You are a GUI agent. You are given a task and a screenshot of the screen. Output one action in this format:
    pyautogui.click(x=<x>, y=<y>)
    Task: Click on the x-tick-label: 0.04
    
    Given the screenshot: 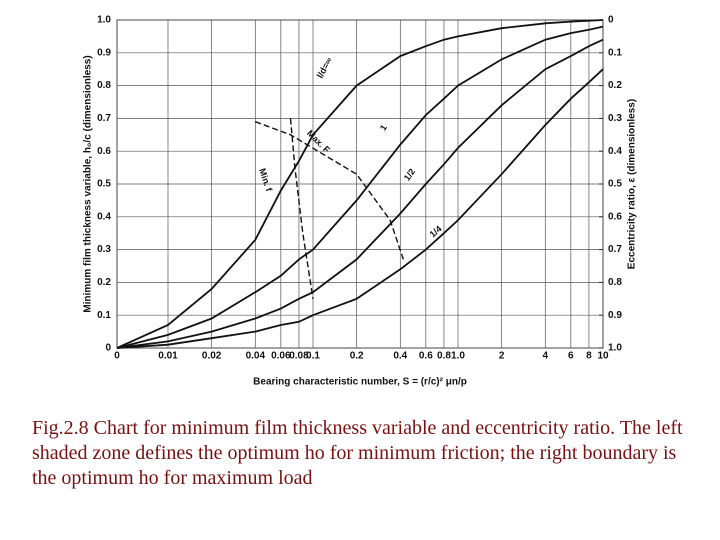 What is the action you would take?
    pyautogui.click(x=256, y=356)
    